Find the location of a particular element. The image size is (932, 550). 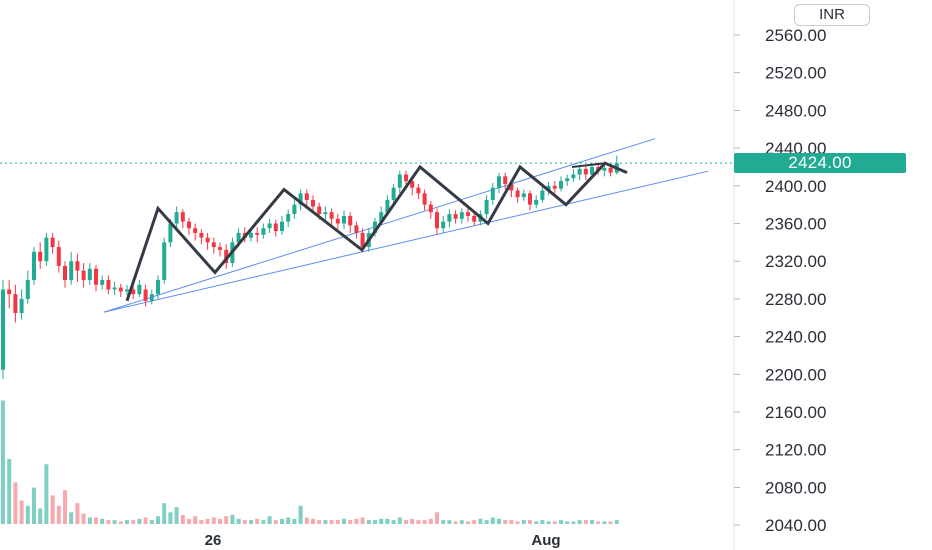

price-tick-label: 2080.00 is located at coordinates (795, 487).